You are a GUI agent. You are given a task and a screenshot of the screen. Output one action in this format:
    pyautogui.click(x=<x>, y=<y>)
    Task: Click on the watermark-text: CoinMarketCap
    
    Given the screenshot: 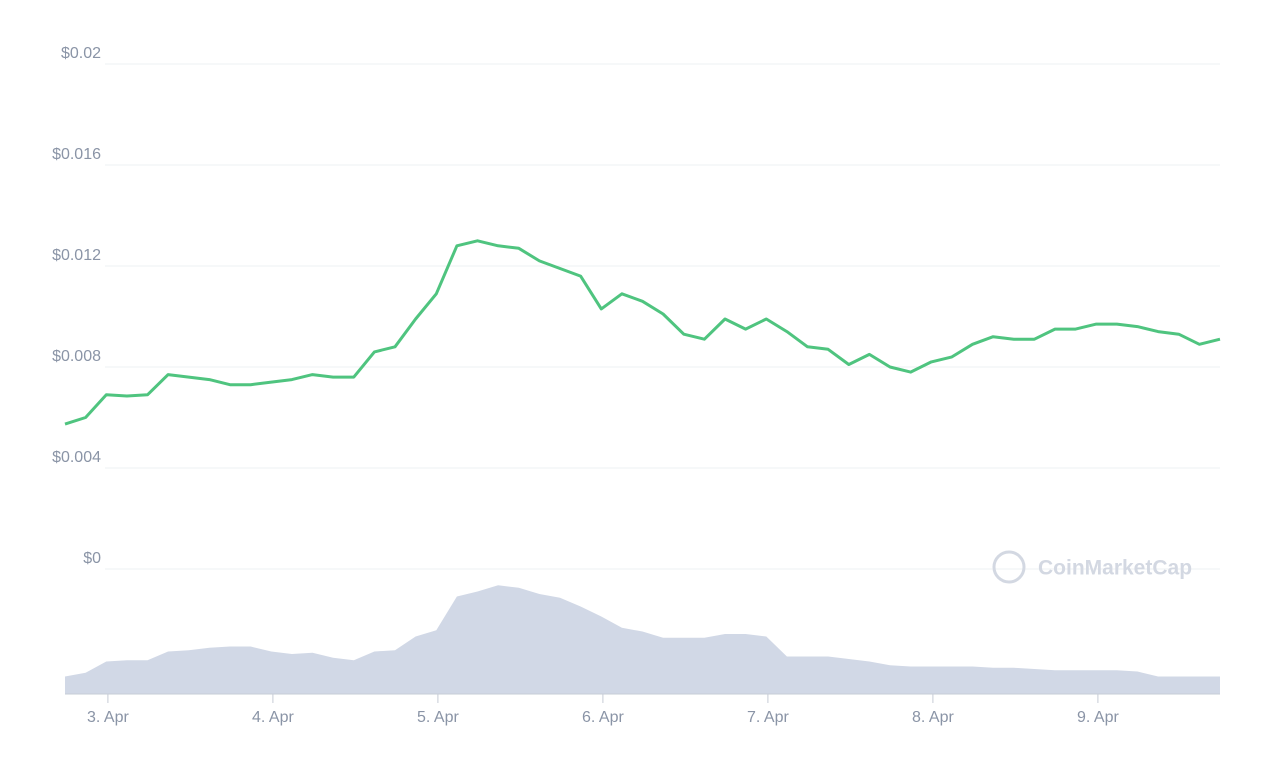 What is the action you would take?
    pyautogui.click(x=1115, y=568)
    